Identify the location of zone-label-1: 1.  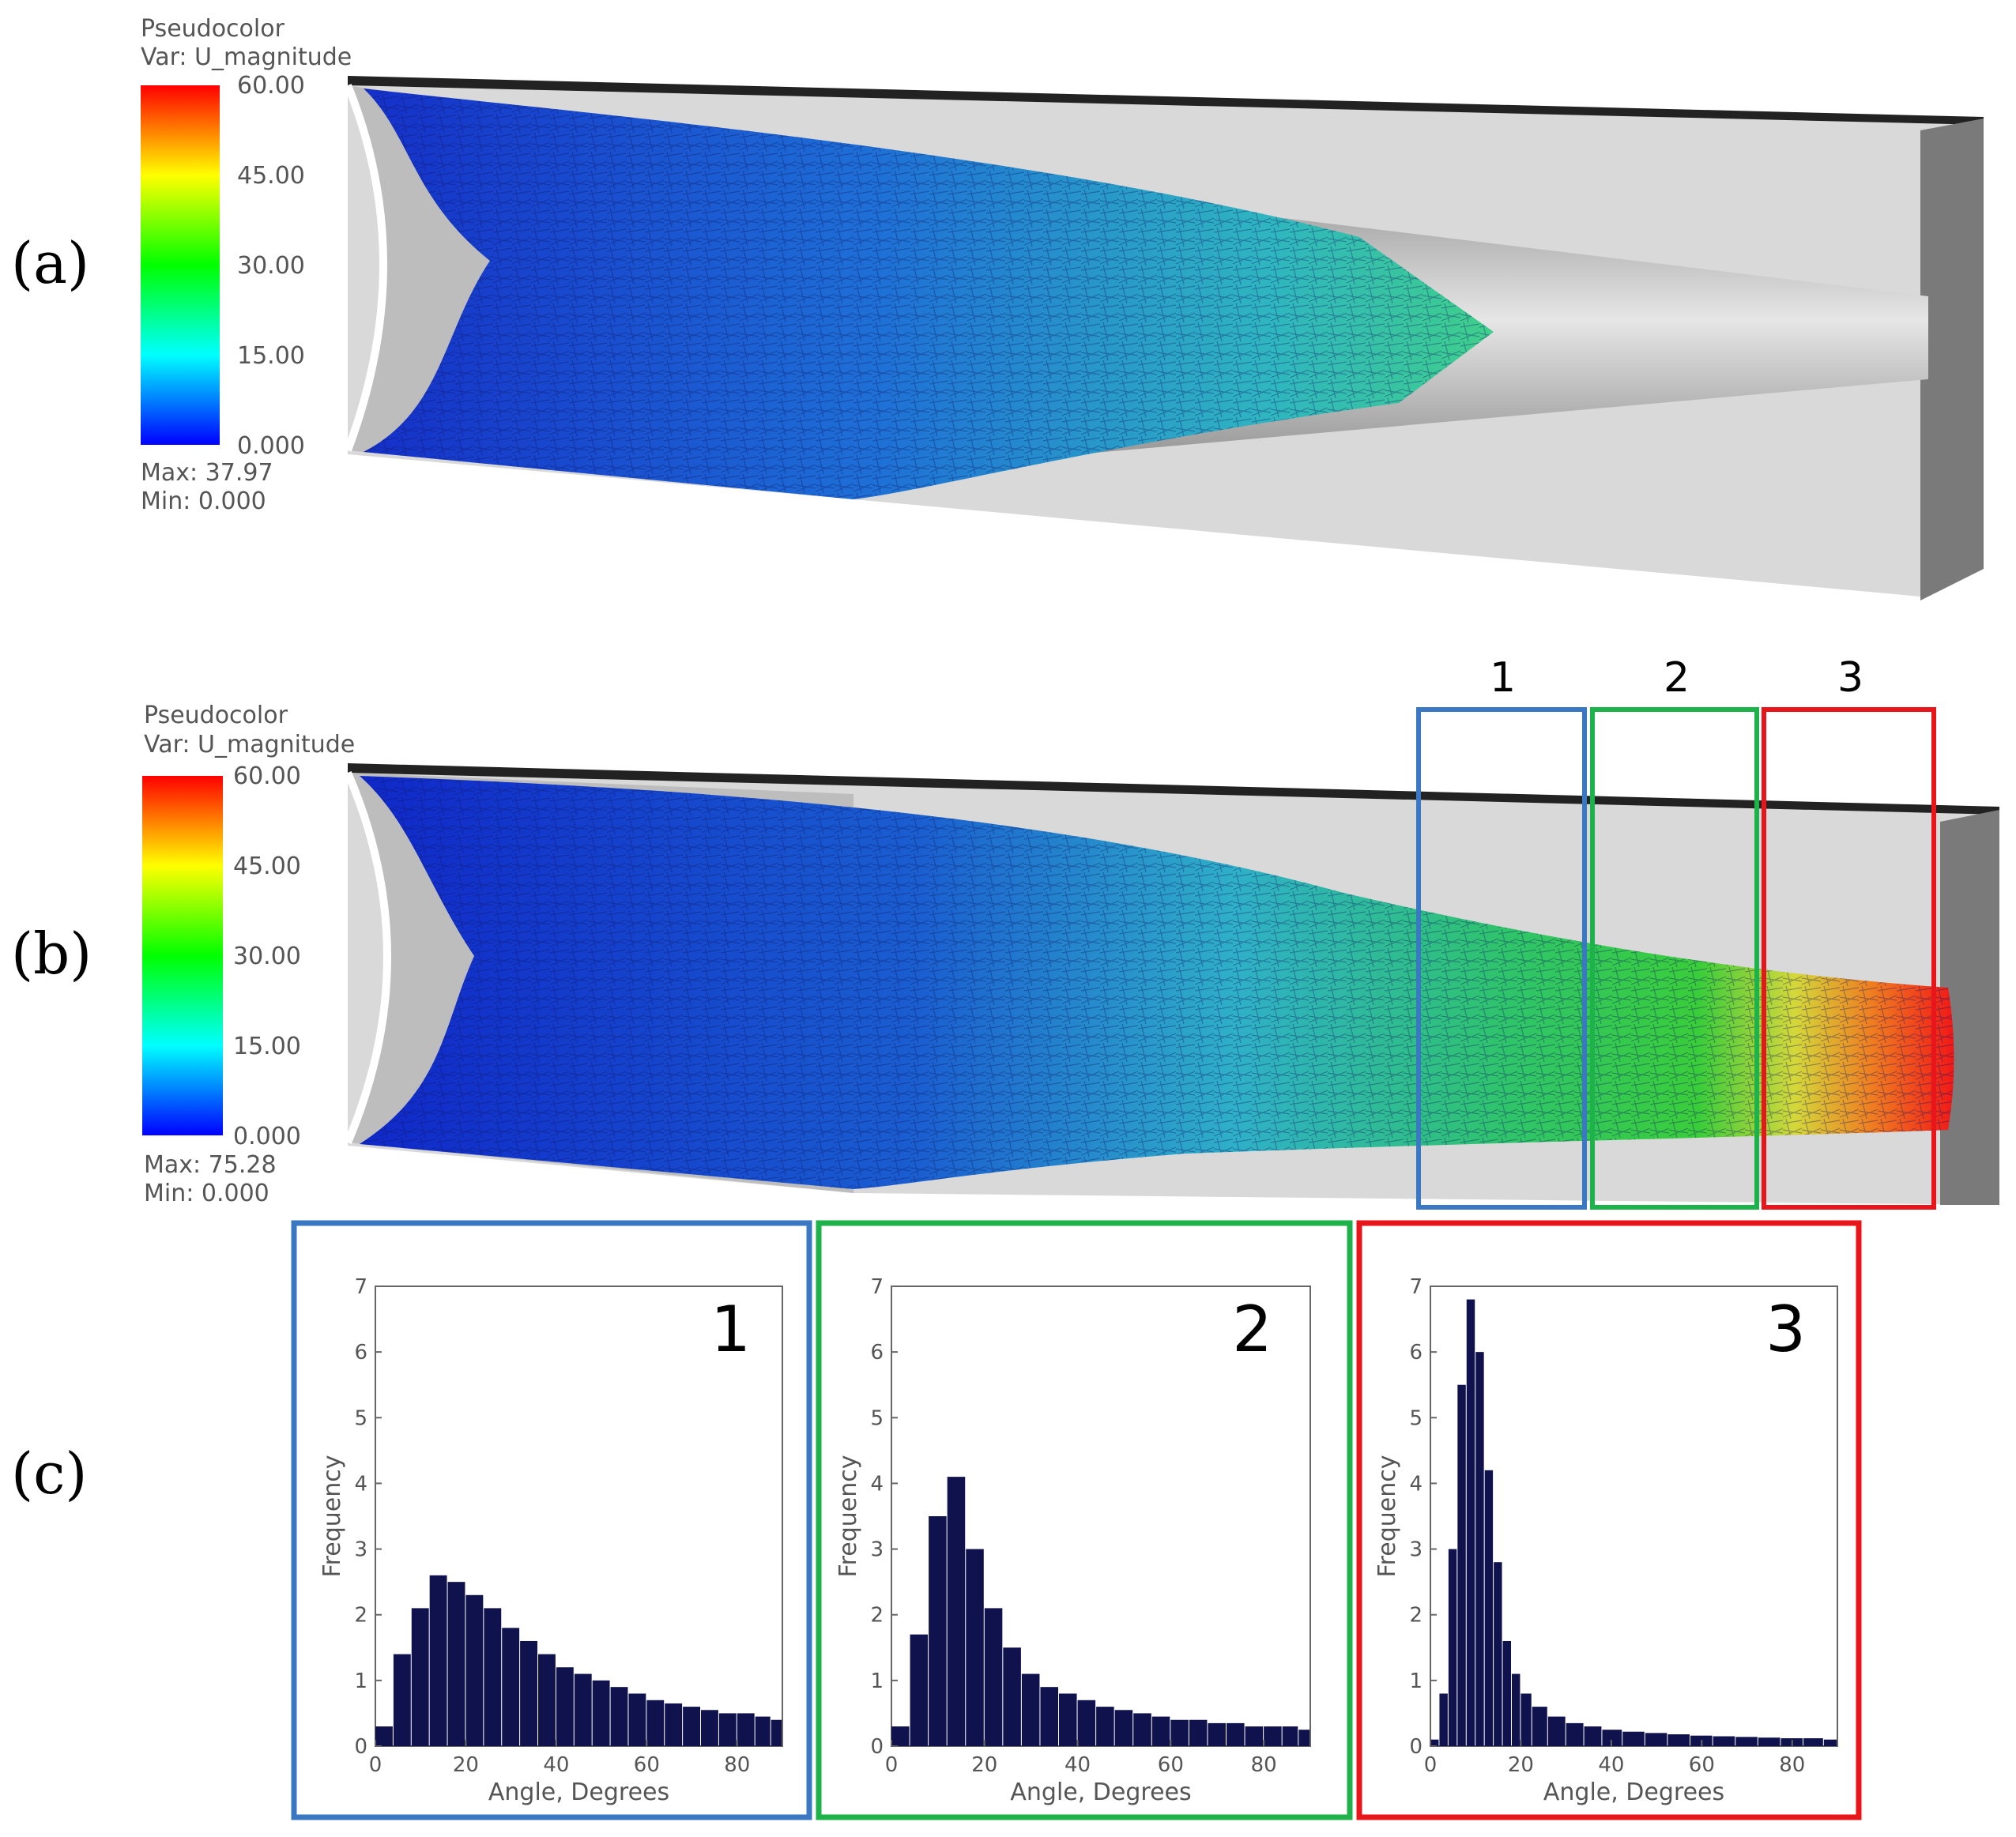
(1503, 678).